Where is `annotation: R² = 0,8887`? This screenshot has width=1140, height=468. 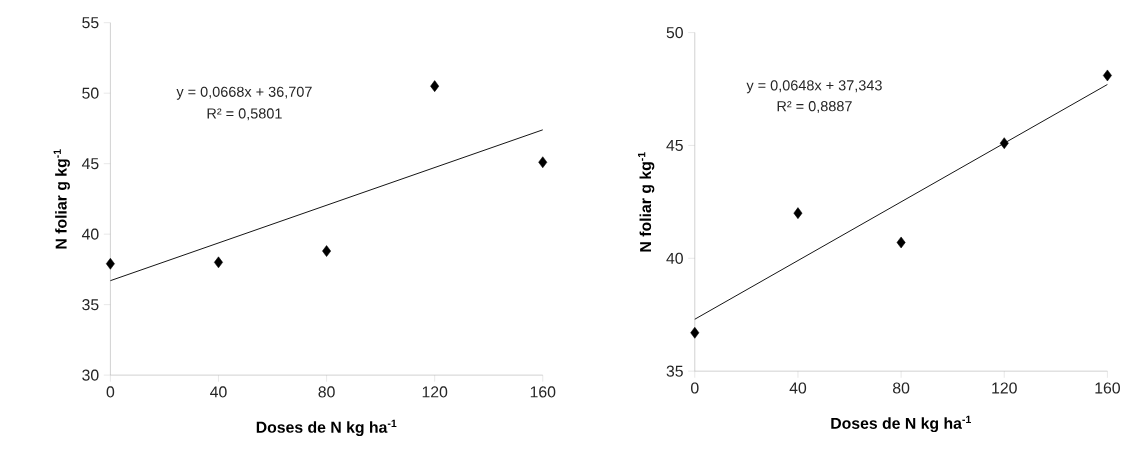 annotation: R² = 0,8887 is located at coordinates (814, 107).